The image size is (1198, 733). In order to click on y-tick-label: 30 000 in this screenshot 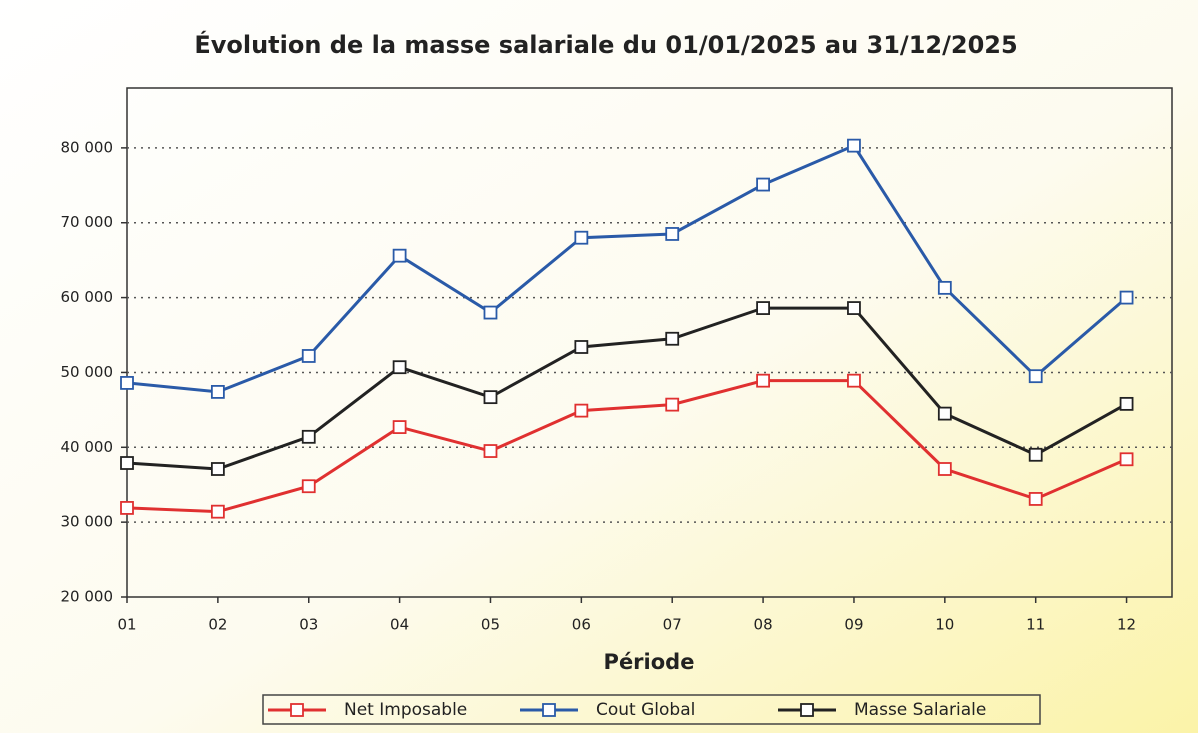, I will do `click(87, 522)`.